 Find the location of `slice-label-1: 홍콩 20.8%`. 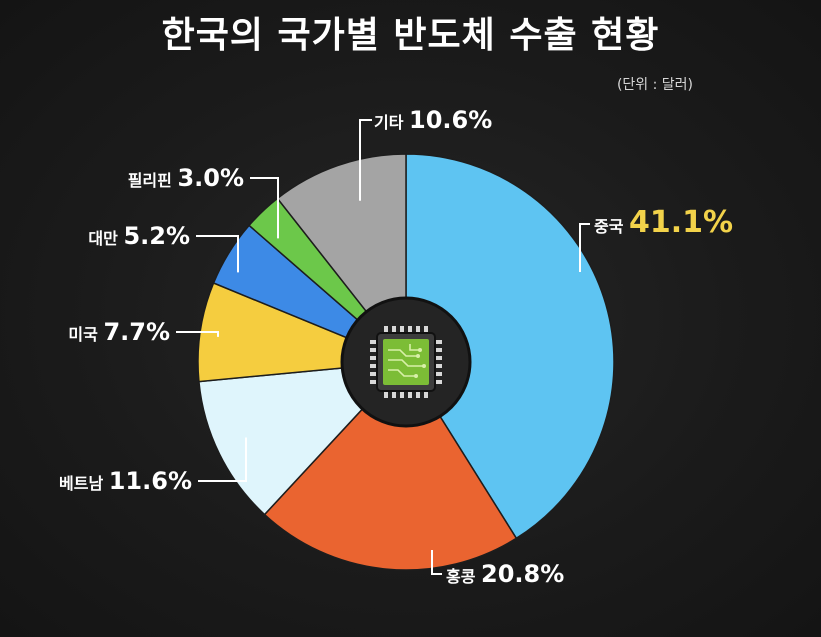

slice-label-1: 홍콩 20.8% is located at coordinates (497, 569).